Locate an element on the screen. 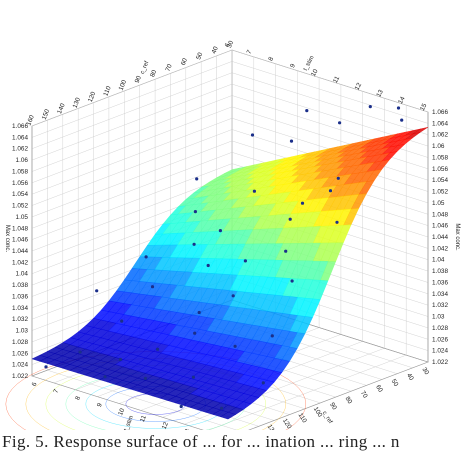 This screenshot has width=474, height=453. y-tick-label-bottom: 50 is located at coordinates (395, 383).